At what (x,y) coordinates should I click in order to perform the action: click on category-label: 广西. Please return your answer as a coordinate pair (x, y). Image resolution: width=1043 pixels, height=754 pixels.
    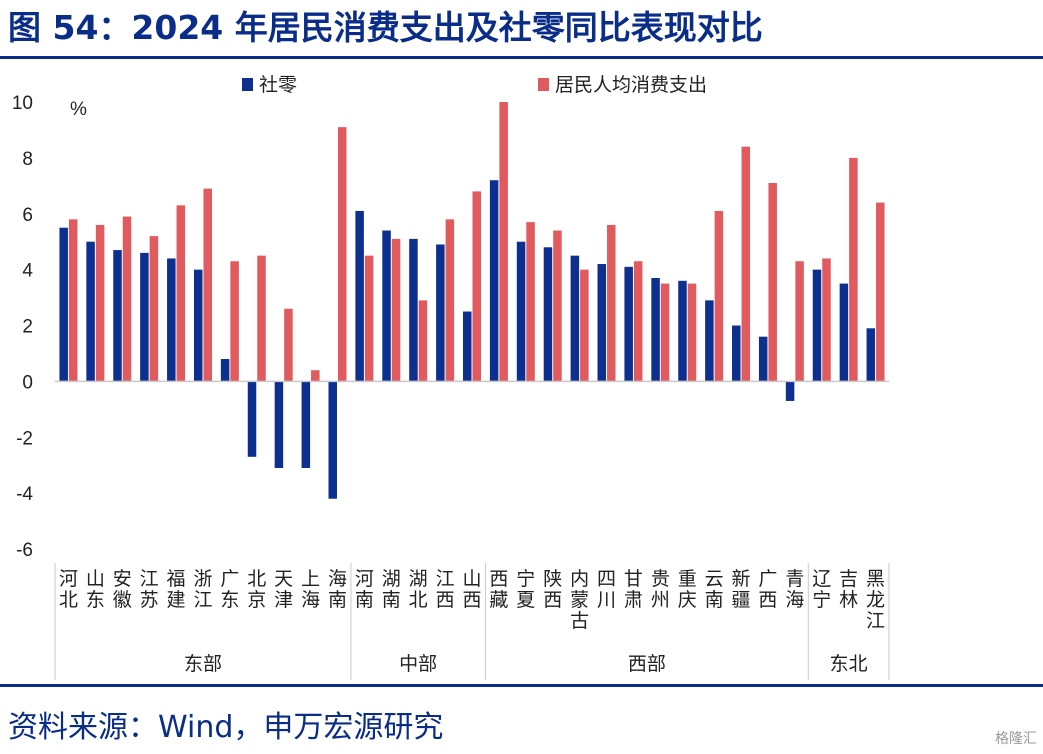
    Looking at the image, I should click on (767, 589).